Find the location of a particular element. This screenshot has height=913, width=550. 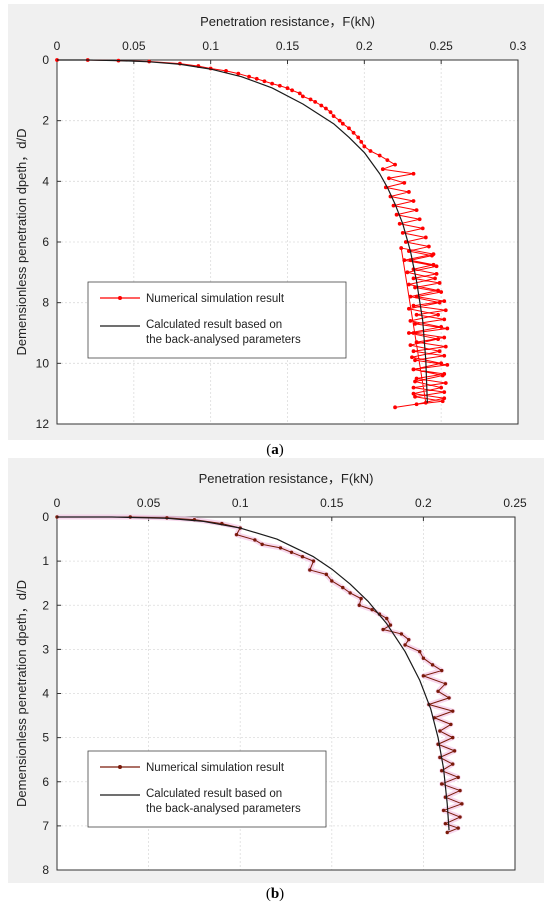

x-tick-label: 0.15 is located at coordinates (288, 46).